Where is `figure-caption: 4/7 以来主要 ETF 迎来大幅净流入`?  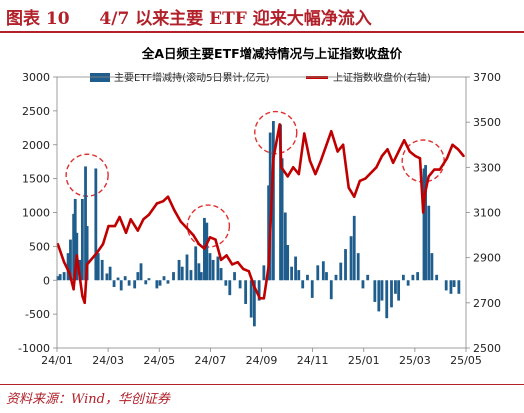 figure-caption: 4/7 以来主要 ETF 迎来大幅净流入 is located at coordinates (235, 19).